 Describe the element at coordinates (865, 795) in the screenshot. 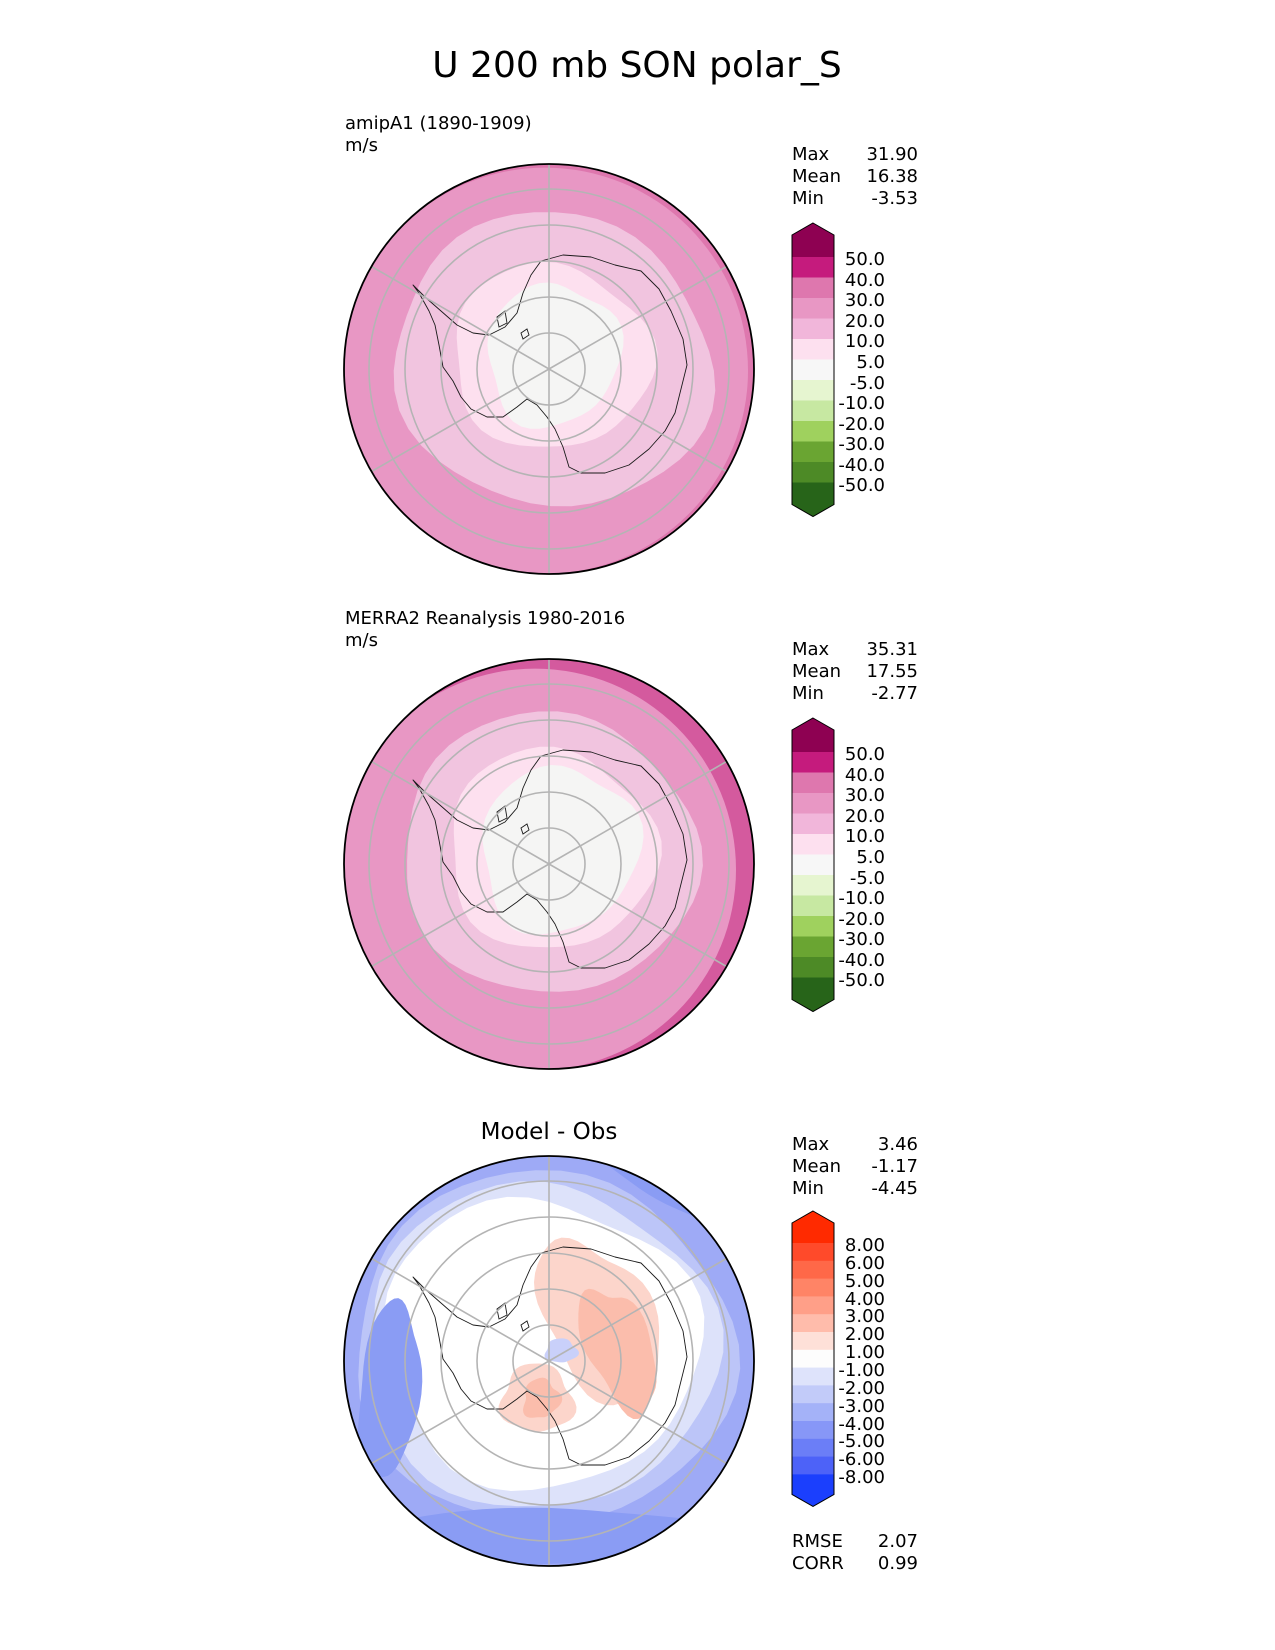

I see `colorbar-tick-label: 30.0` at that location.